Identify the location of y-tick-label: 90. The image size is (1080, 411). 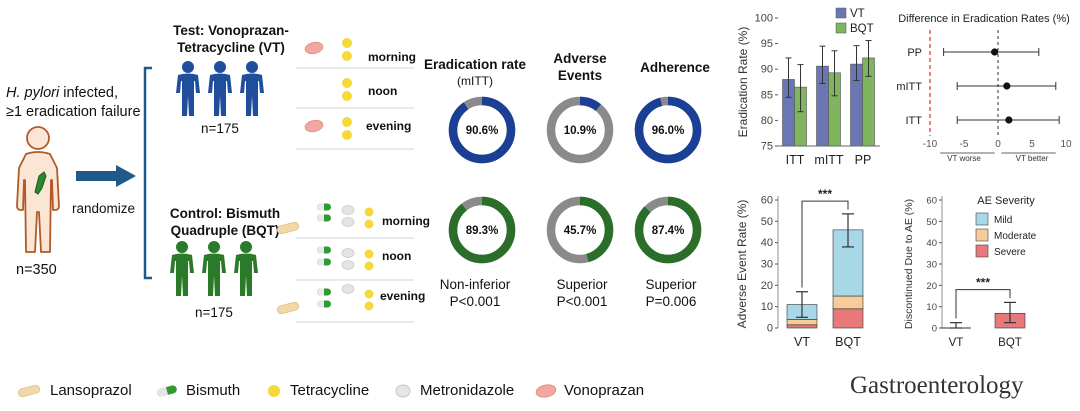
(767, 70).